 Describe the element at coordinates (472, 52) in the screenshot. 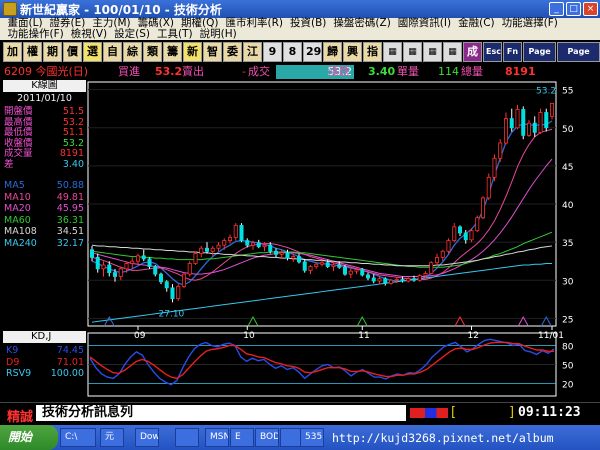

I see `toolbar-button-23: 成` at that location.